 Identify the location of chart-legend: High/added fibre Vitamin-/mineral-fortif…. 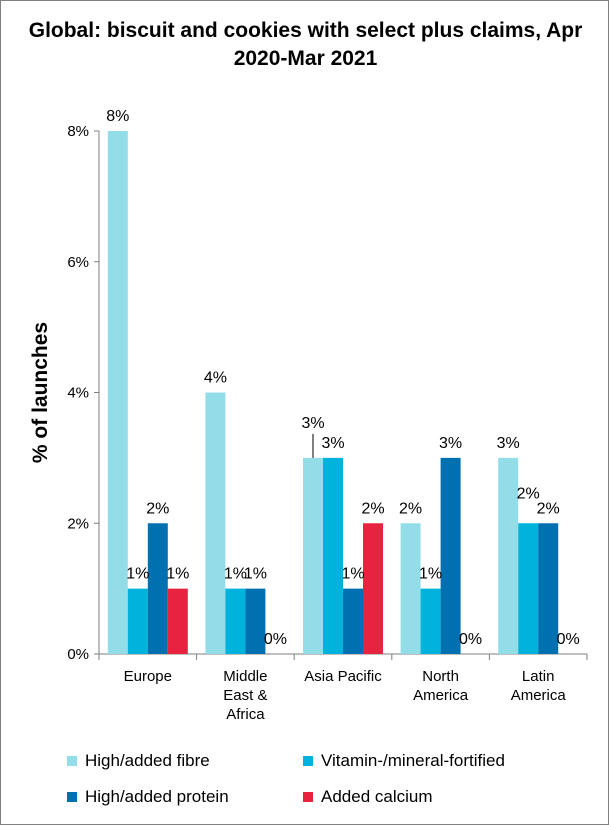
(321, 784).